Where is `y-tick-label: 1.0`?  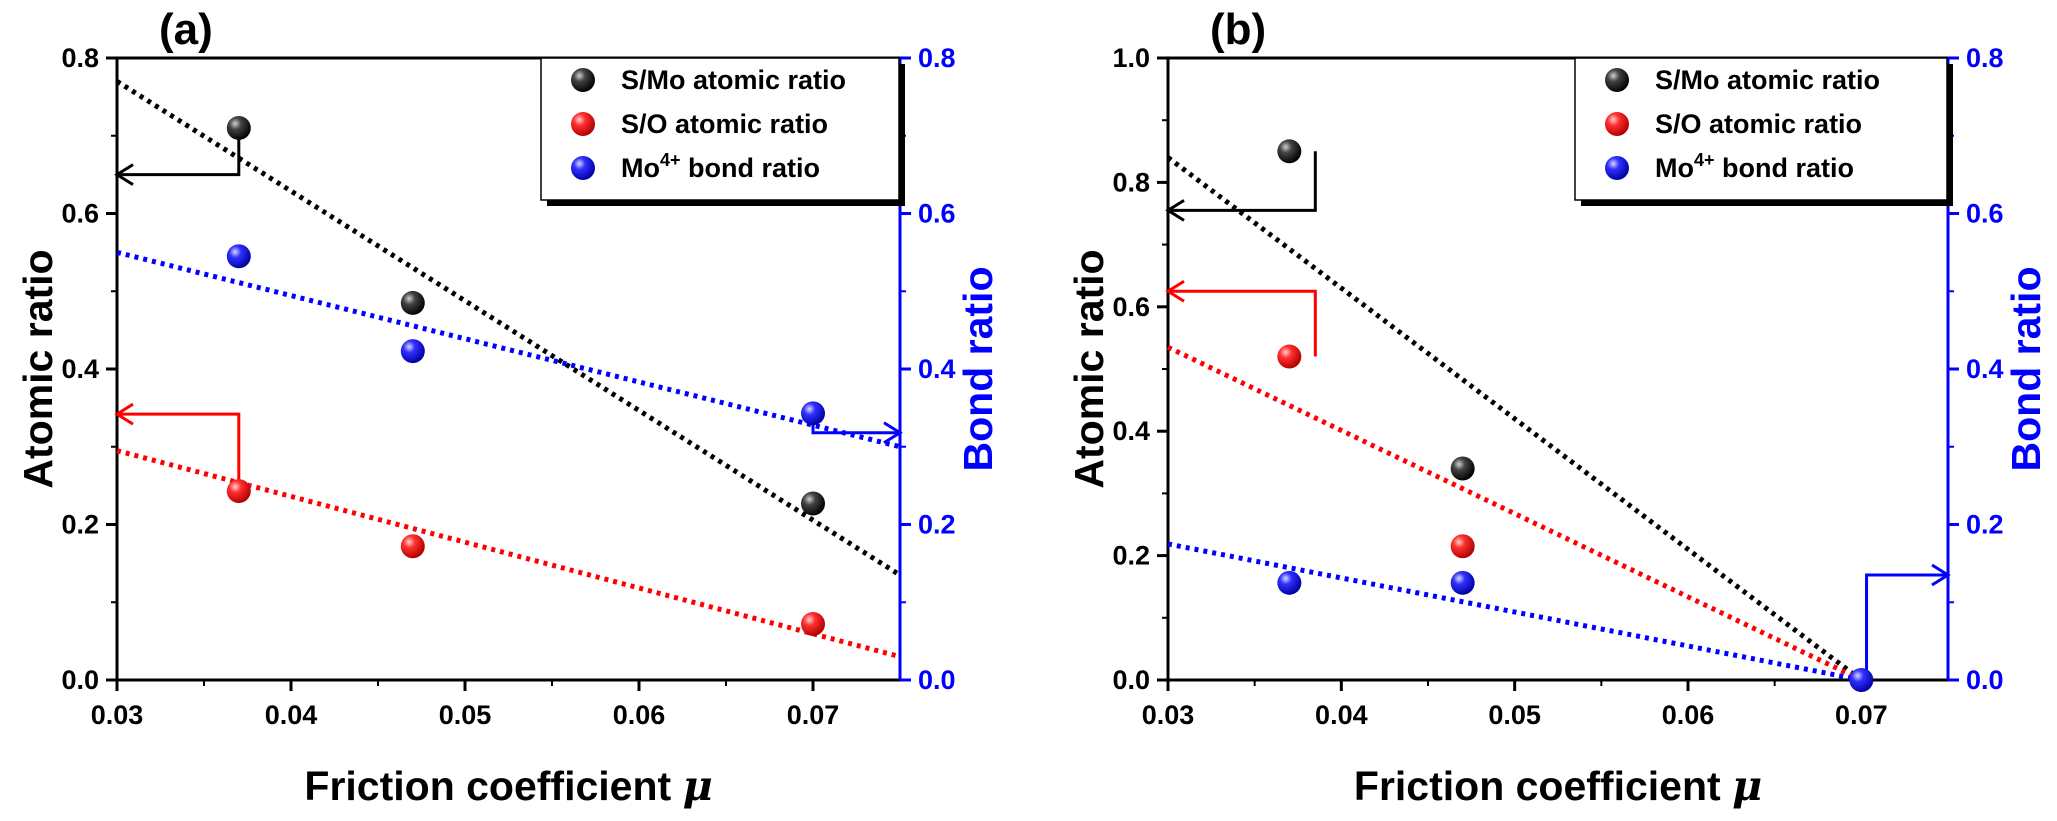
y-tick-label: 1.0 is located at coordinates (1131, 58).